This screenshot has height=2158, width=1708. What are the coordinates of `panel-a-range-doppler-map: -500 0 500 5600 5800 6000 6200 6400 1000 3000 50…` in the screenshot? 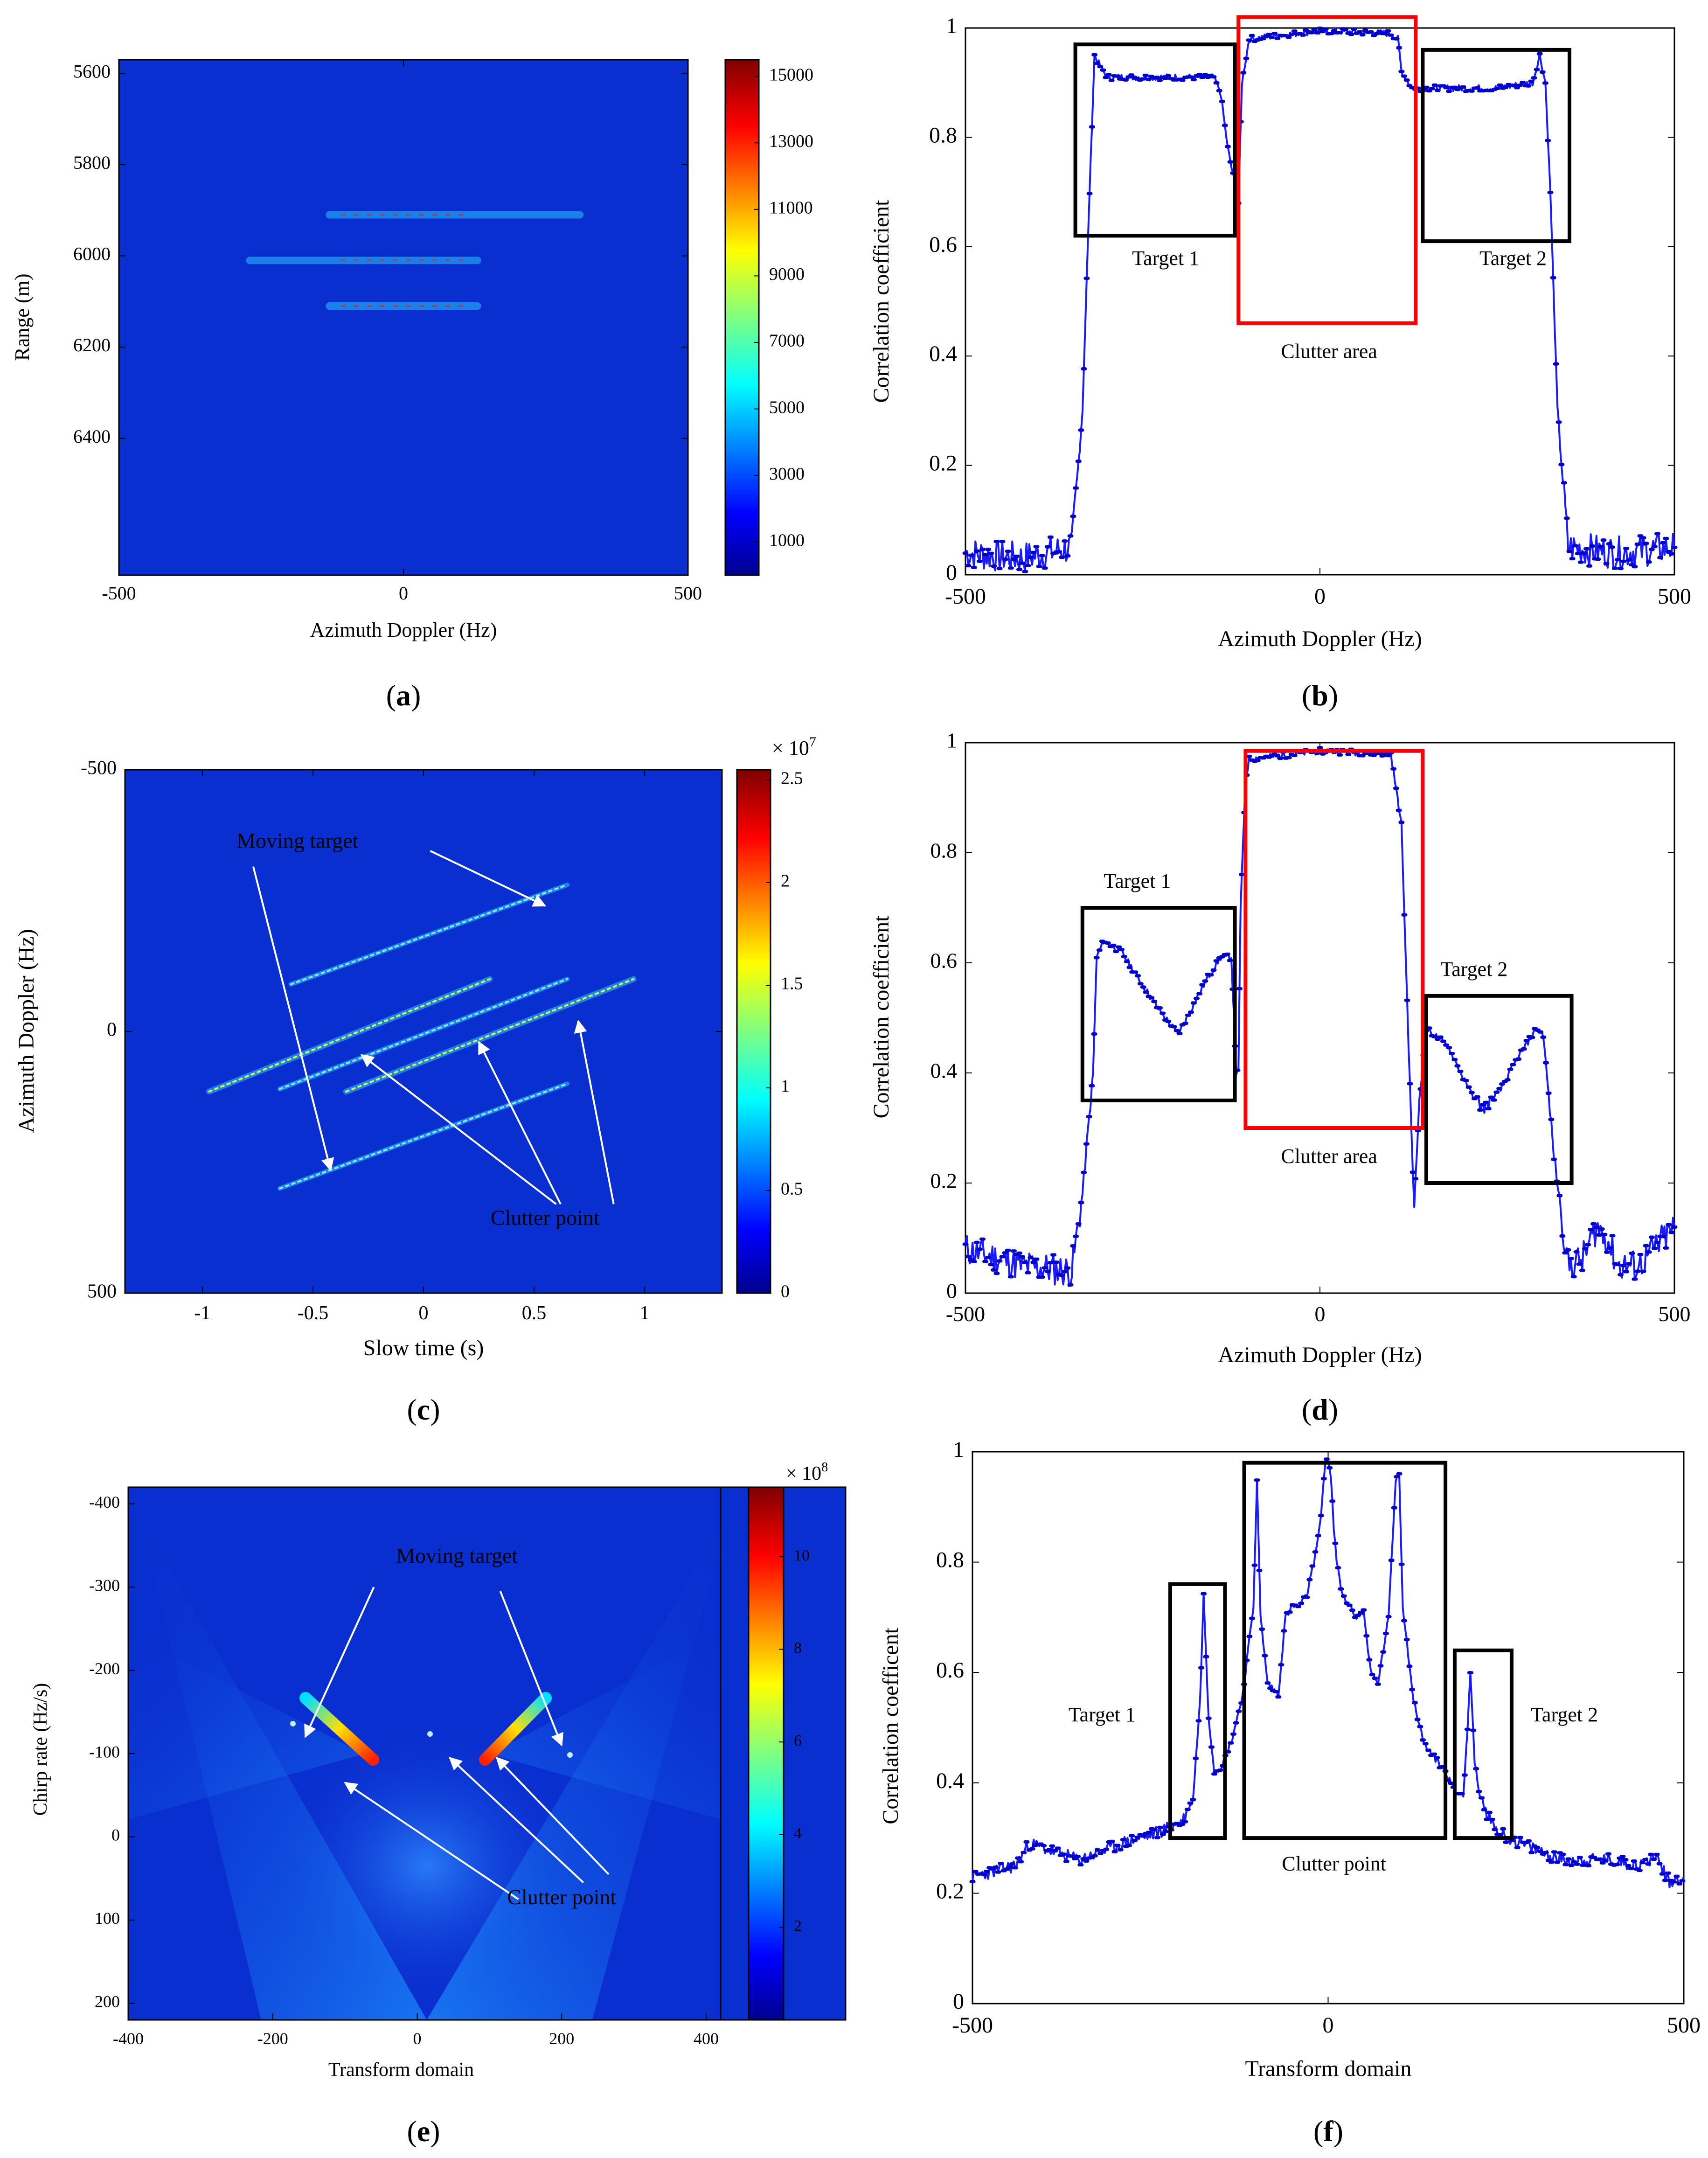 It's located at (412, 385).